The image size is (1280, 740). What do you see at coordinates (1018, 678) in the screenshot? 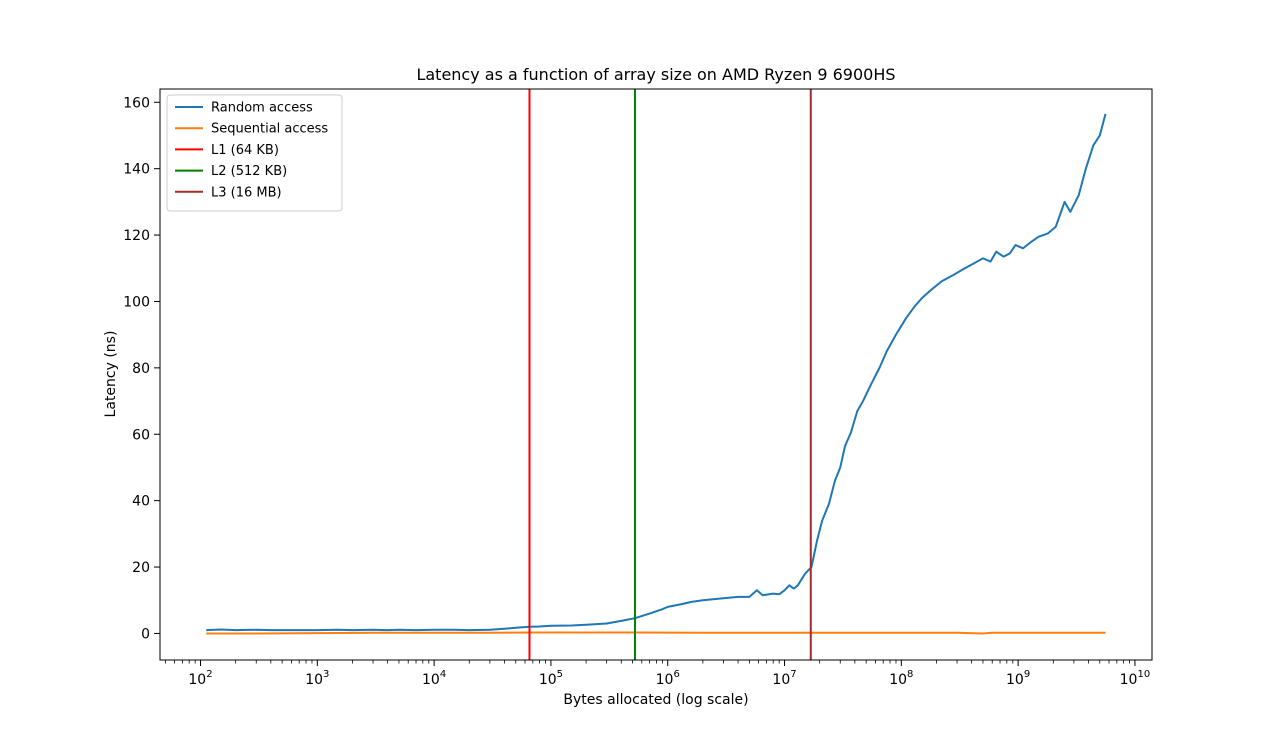
I see `x-tick-label: 10⁹` at bounding box center [1018, 678].